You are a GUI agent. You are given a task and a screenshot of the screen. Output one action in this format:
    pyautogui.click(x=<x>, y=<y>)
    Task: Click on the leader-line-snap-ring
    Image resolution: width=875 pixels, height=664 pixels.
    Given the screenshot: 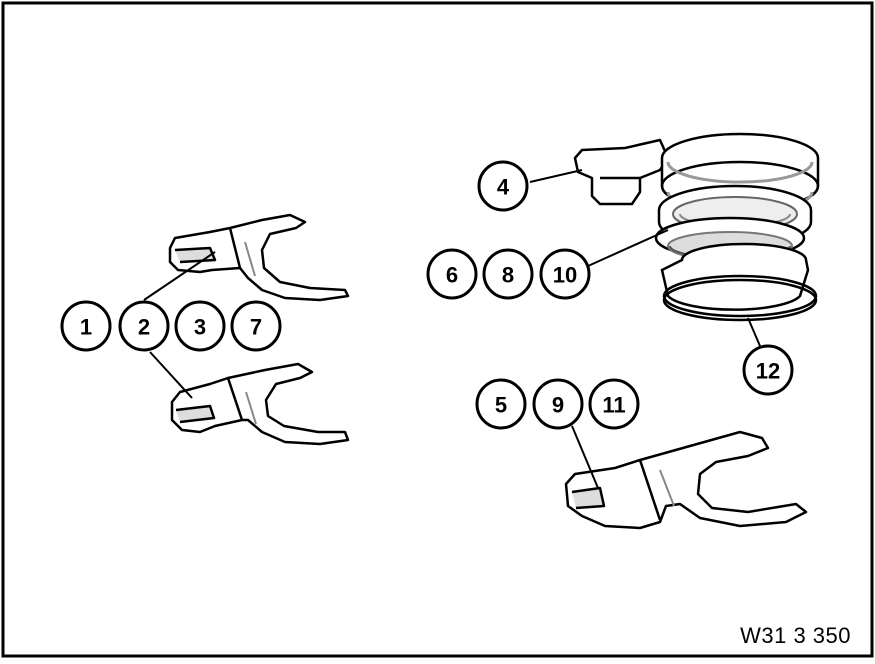 What is the action you would take?
    pyautogui.click(x=754, y=332)
    